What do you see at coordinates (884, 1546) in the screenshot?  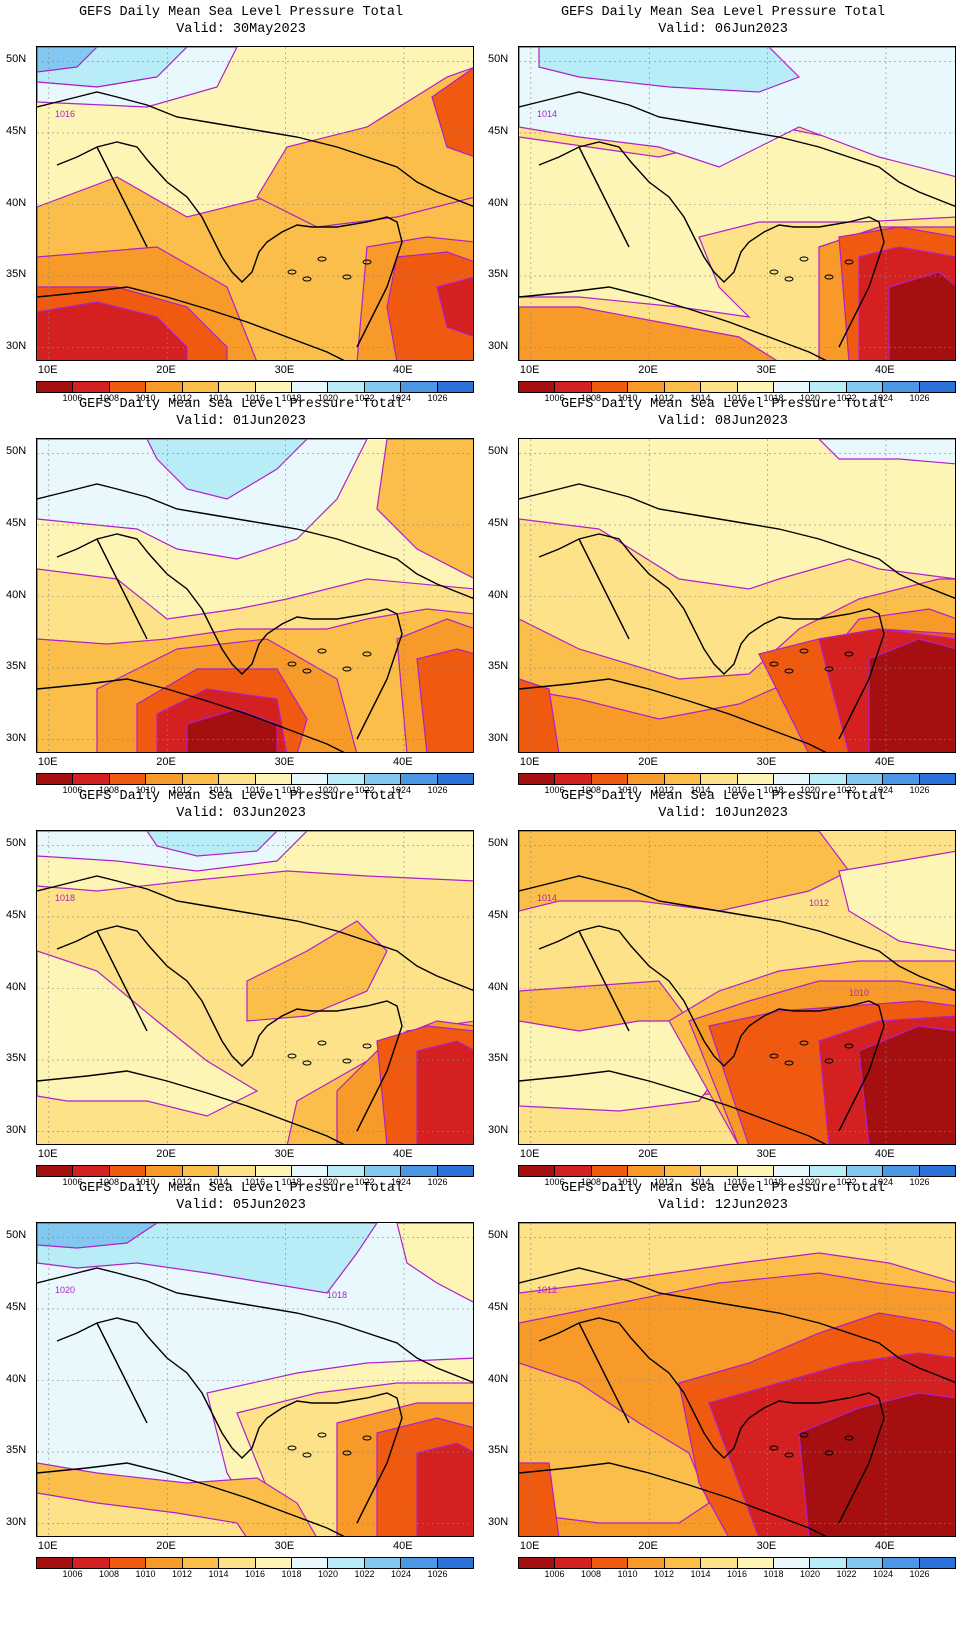 I see `lon-tick-label: 40E` at bounding box center [884, 1546].